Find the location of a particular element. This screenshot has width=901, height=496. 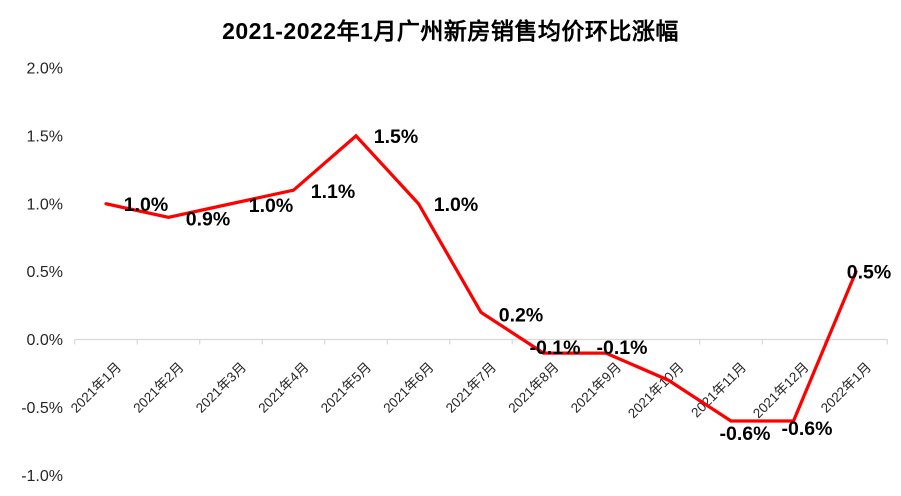

x-axis-tick-label: 2021年6月 is located at coordinates (408, 388).